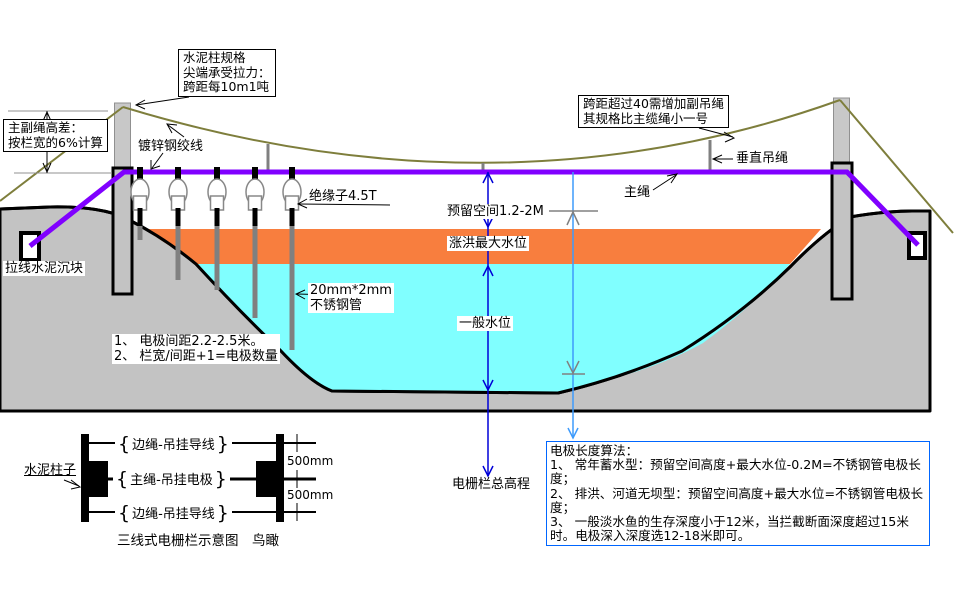  Describe the element at coordinates (735, 472) in the screenshot. I see `algo-item-1: 1、 常年蓄水型：预留空间高度+最大水位-0.2M=不锈钢管电极长度；` at that location.